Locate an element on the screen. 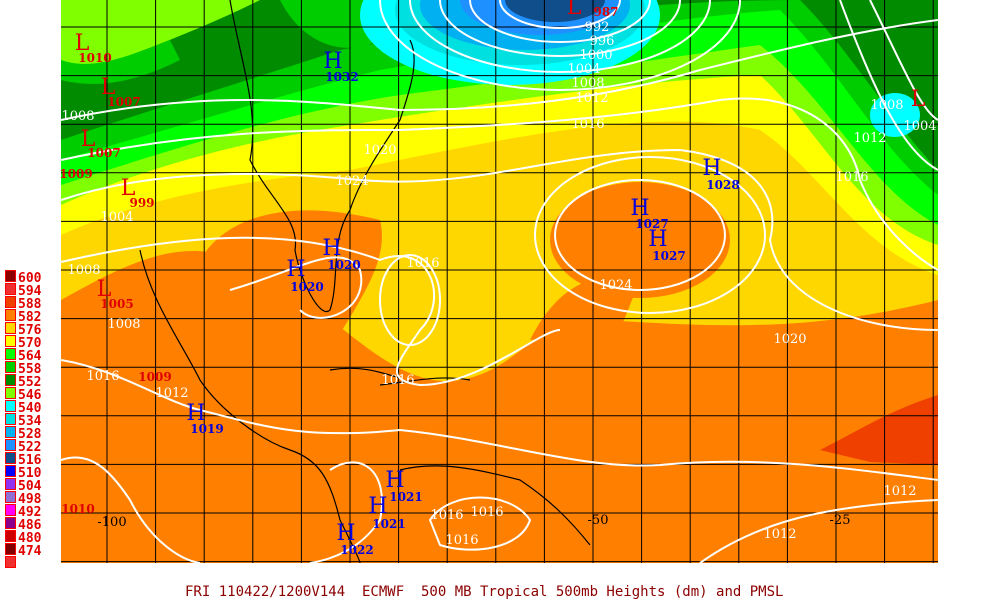 The image size is (1000, 600). legend-level: 570 is located at coordinates (30, 343).